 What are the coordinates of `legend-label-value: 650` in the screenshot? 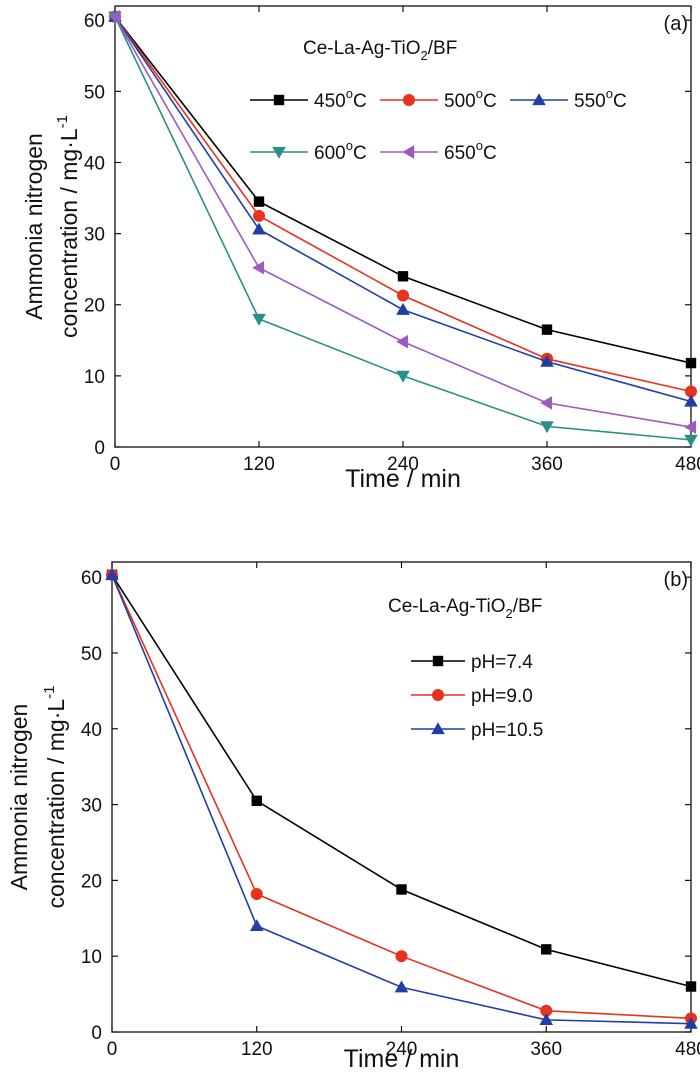 It's located at (460, 153).